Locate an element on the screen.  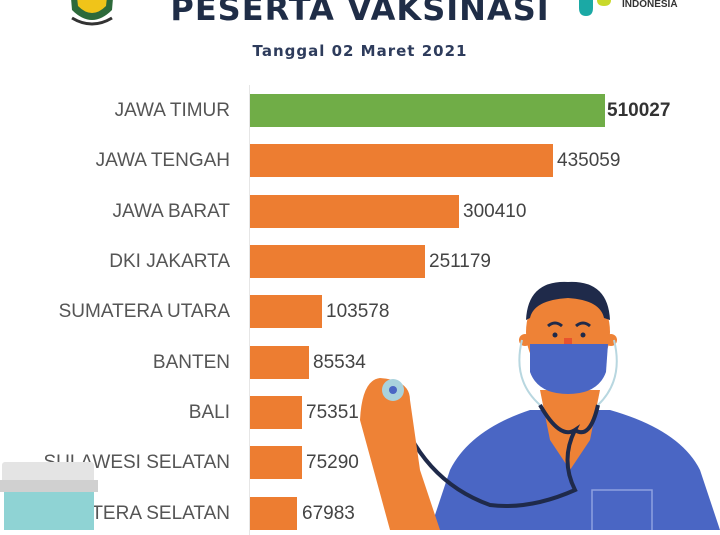
bar-highlight is located at coordinates (427, 110).